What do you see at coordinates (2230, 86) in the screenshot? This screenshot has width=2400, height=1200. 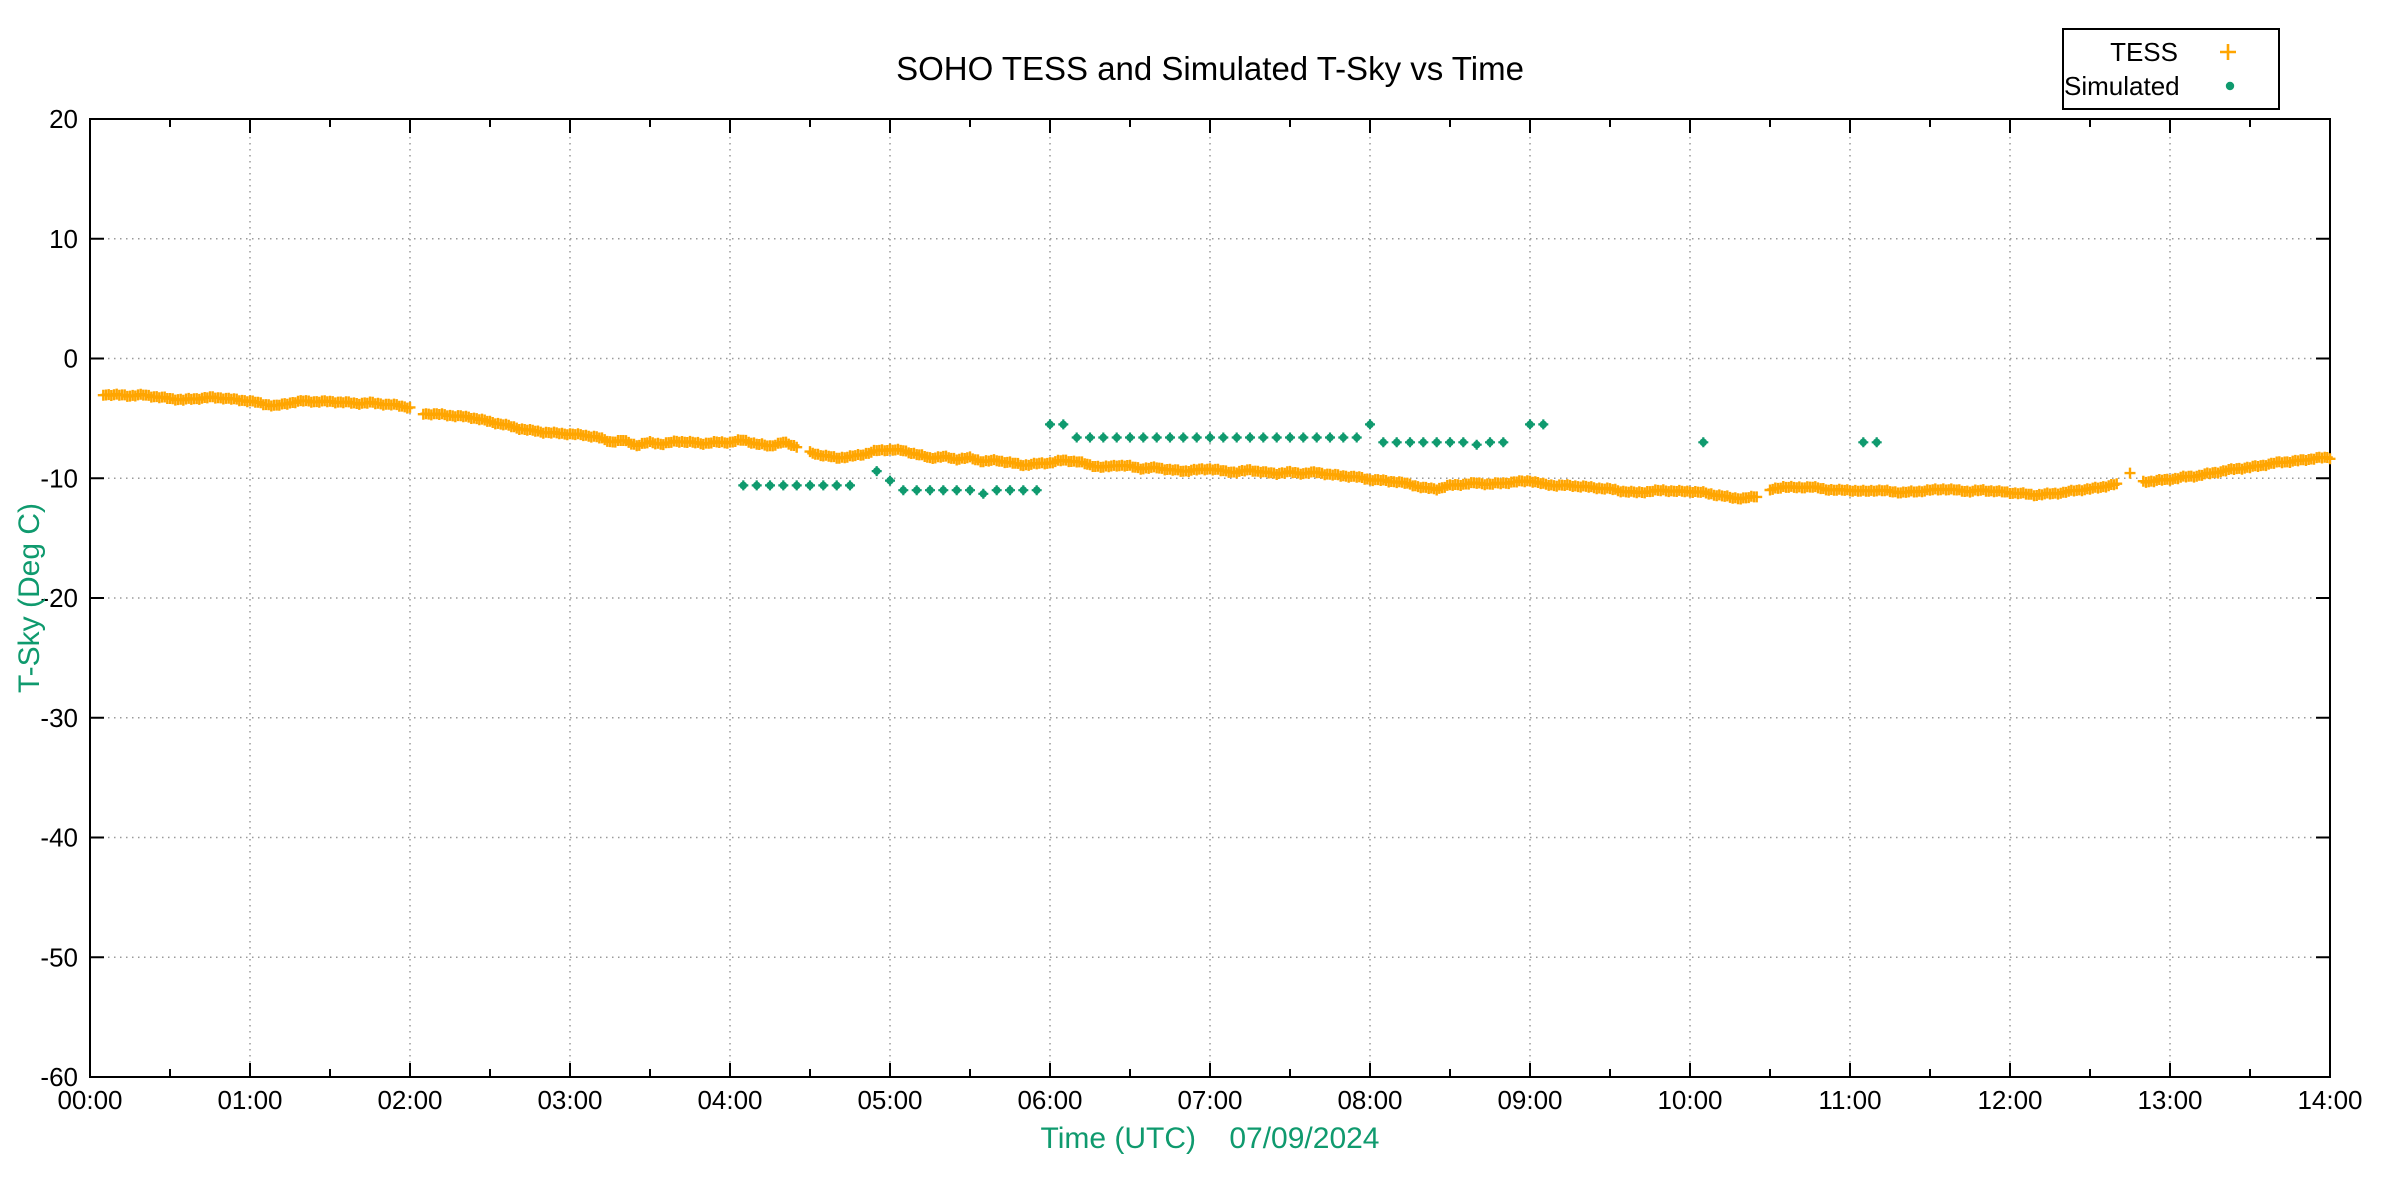 I see `simulated-dot-marker-icon` at bounding box center [2230, 86].